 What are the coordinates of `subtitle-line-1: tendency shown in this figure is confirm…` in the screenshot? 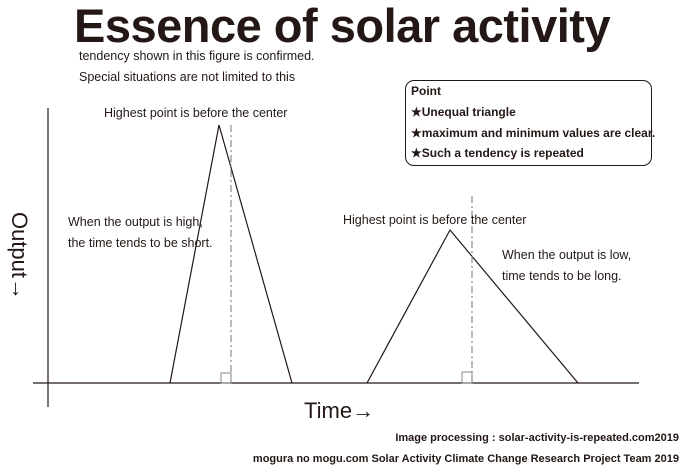 It's located at (197, 56).